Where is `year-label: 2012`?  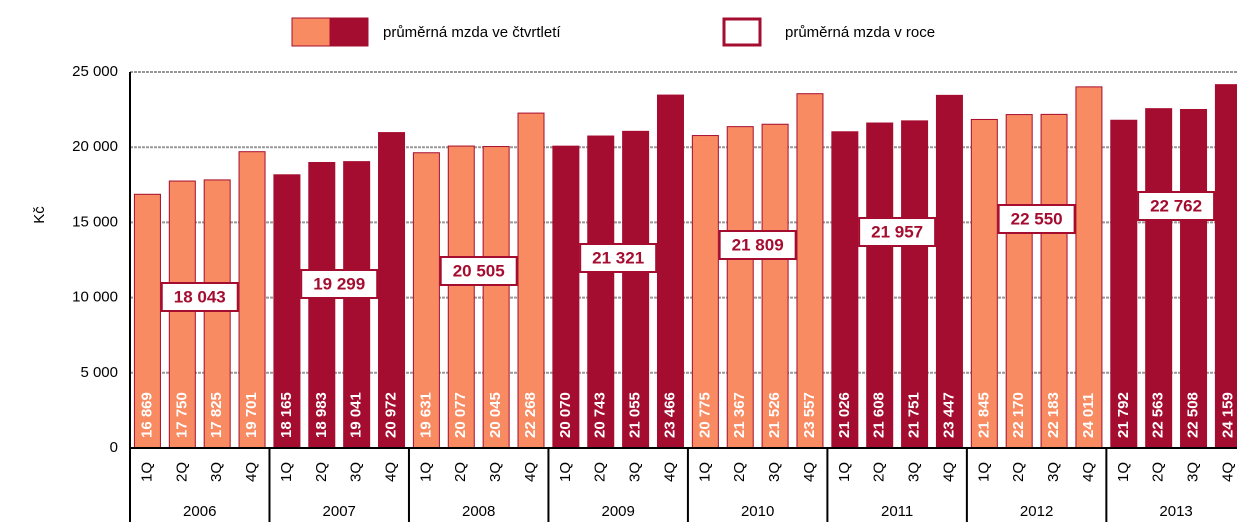
year-label: 2012 is located at coordinates (1036, 511).